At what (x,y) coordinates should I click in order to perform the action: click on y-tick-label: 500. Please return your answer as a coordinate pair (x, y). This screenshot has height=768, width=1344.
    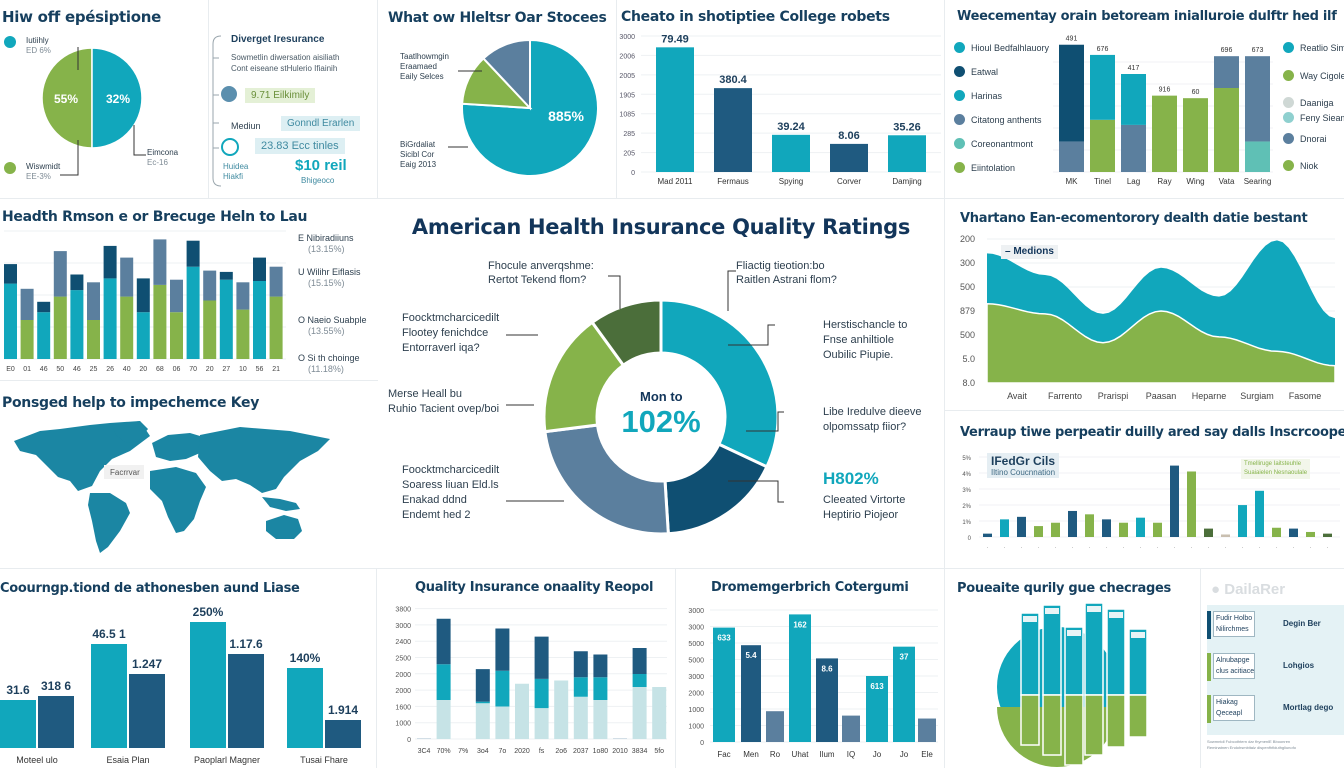
    Looking at the image, I should click on (967, 335).